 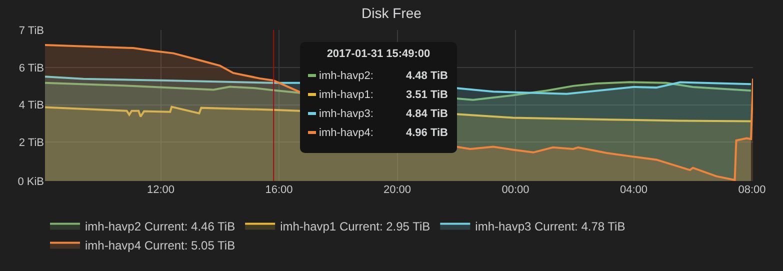 I want to click on legend-label: imh-havp1 Current: 2.95 TiB, so click(x=355, y=226).